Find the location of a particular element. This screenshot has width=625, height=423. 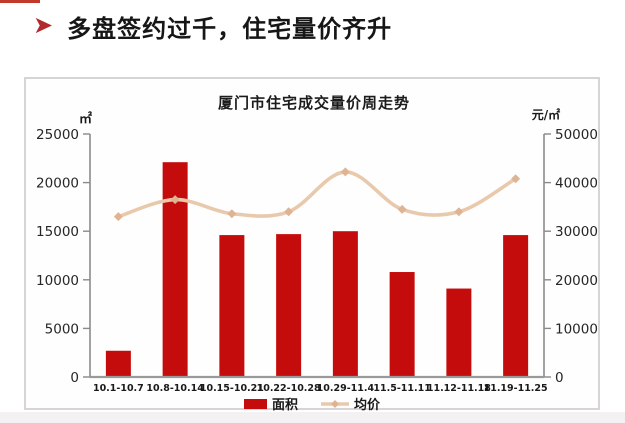

x-axis-label: 11.12-11.18 is located at coordinates (459, 388).